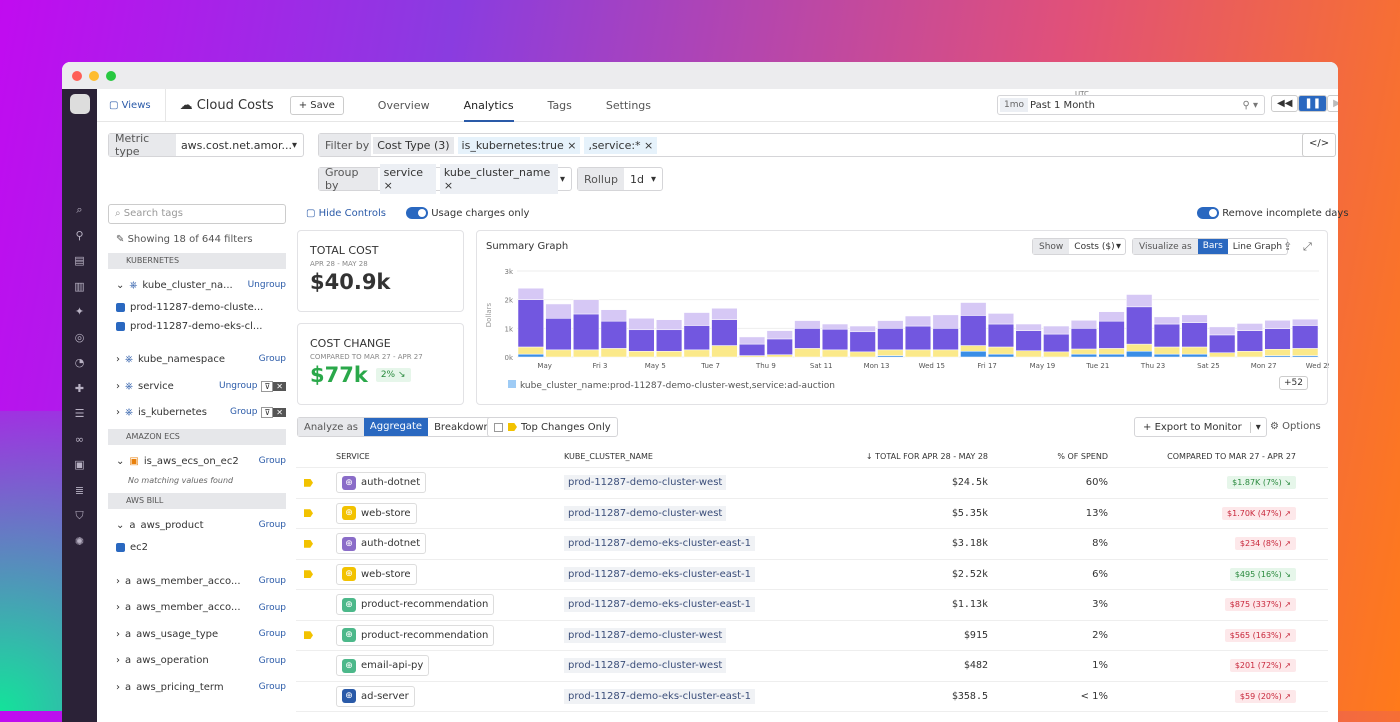 Image resolution: width=1400 pixels, height=722 pixels. I want to click on tag-aws-bill: › a aws_member_acco... Group, so click(201, 581).